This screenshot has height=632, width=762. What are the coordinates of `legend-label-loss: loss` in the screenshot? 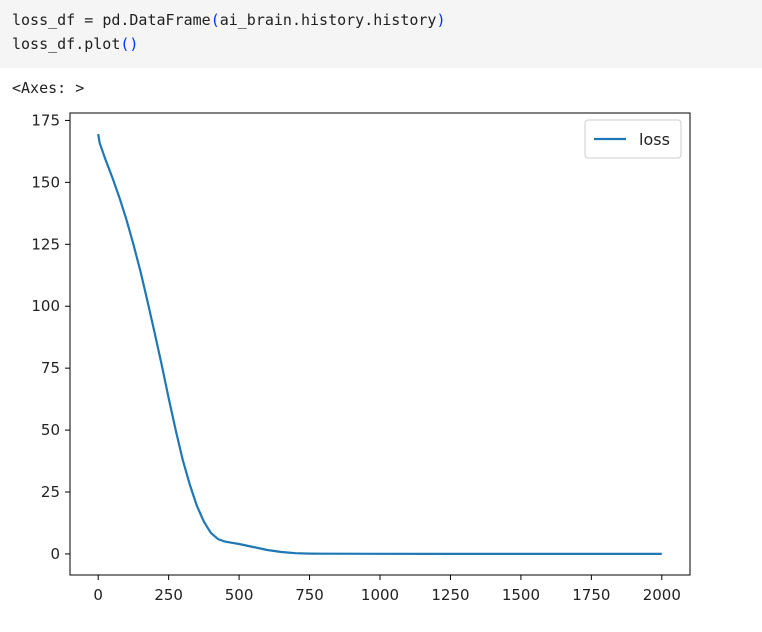 It's located at (654, 139).